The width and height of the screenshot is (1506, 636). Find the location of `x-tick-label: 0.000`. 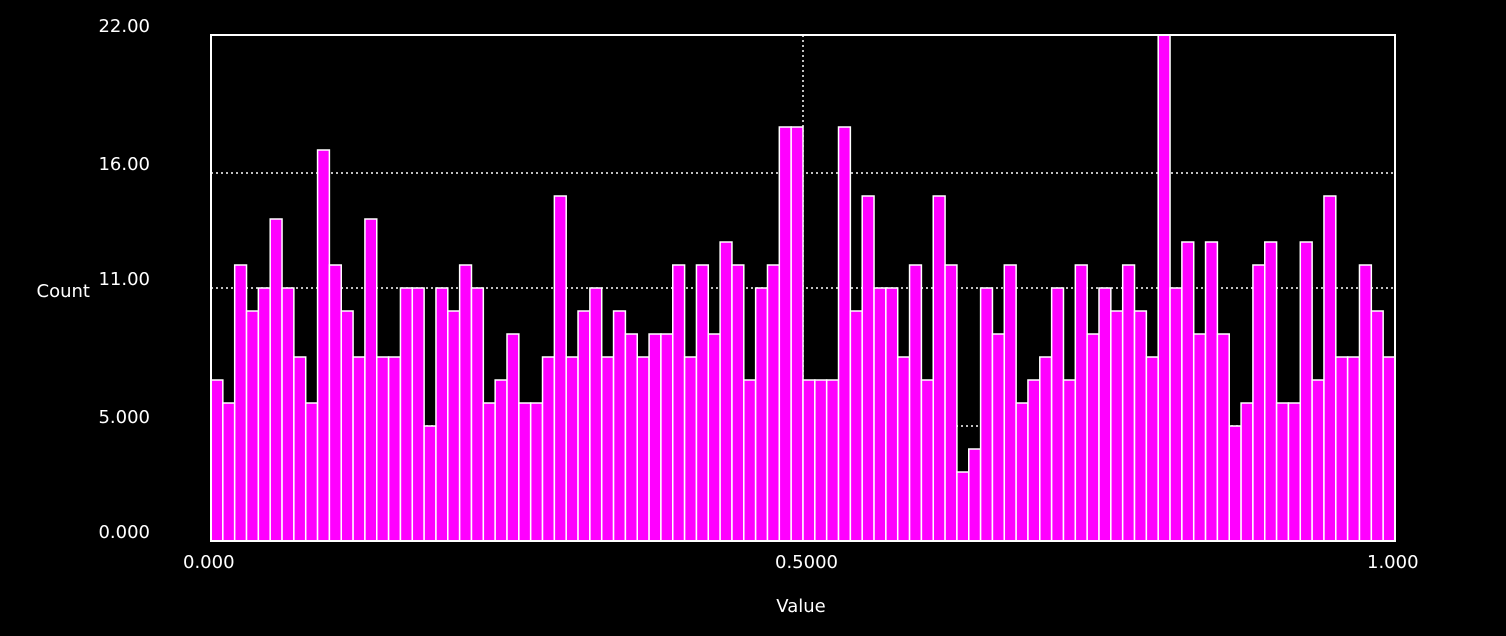

x-tick-label: 0.000 is located at coordinates (209, 562).